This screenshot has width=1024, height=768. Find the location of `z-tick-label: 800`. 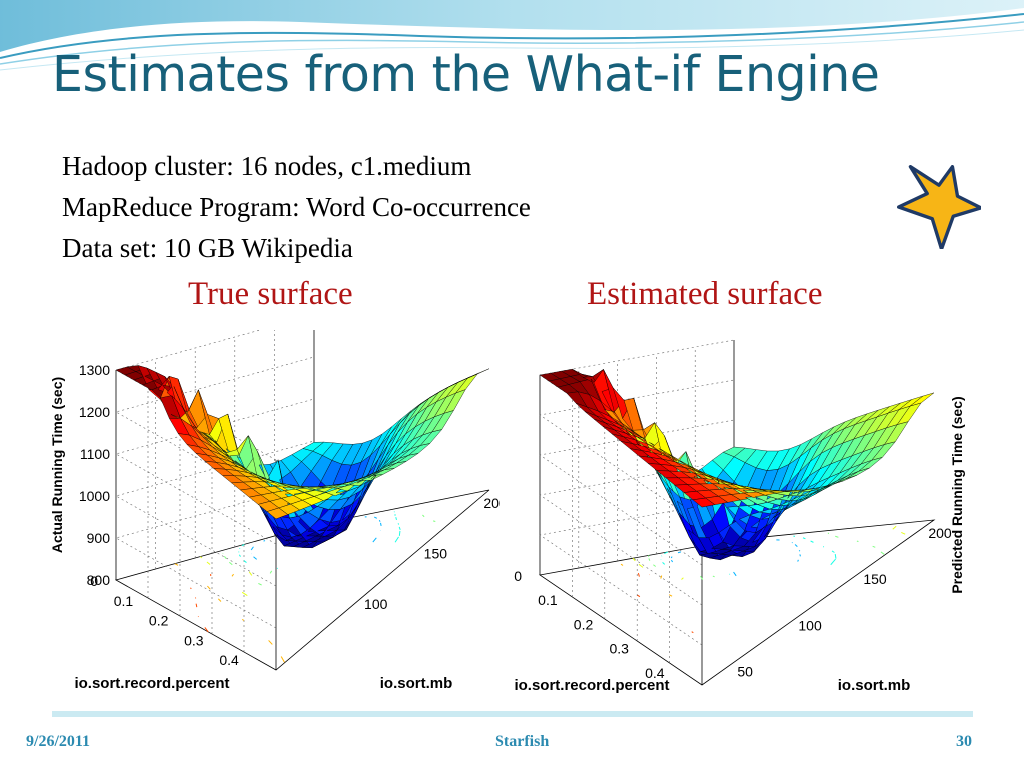

z-tick-label: 800 is located at coordinates (99, 580).